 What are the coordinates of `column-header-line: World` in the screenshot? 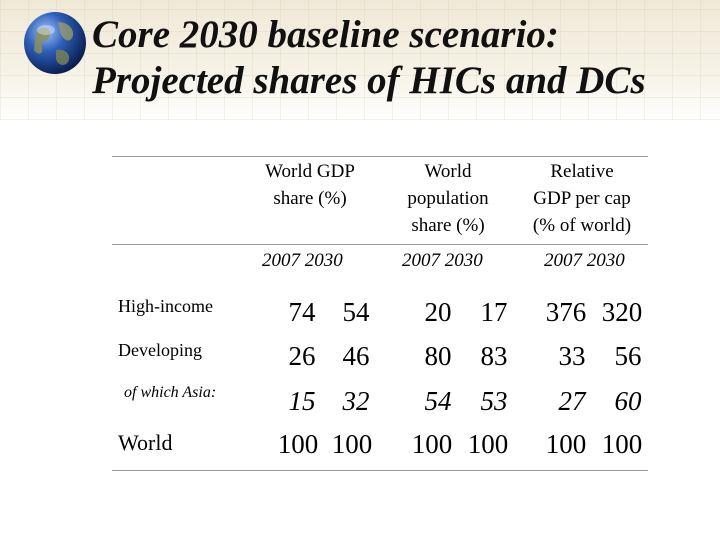 It's located at (448, 171).